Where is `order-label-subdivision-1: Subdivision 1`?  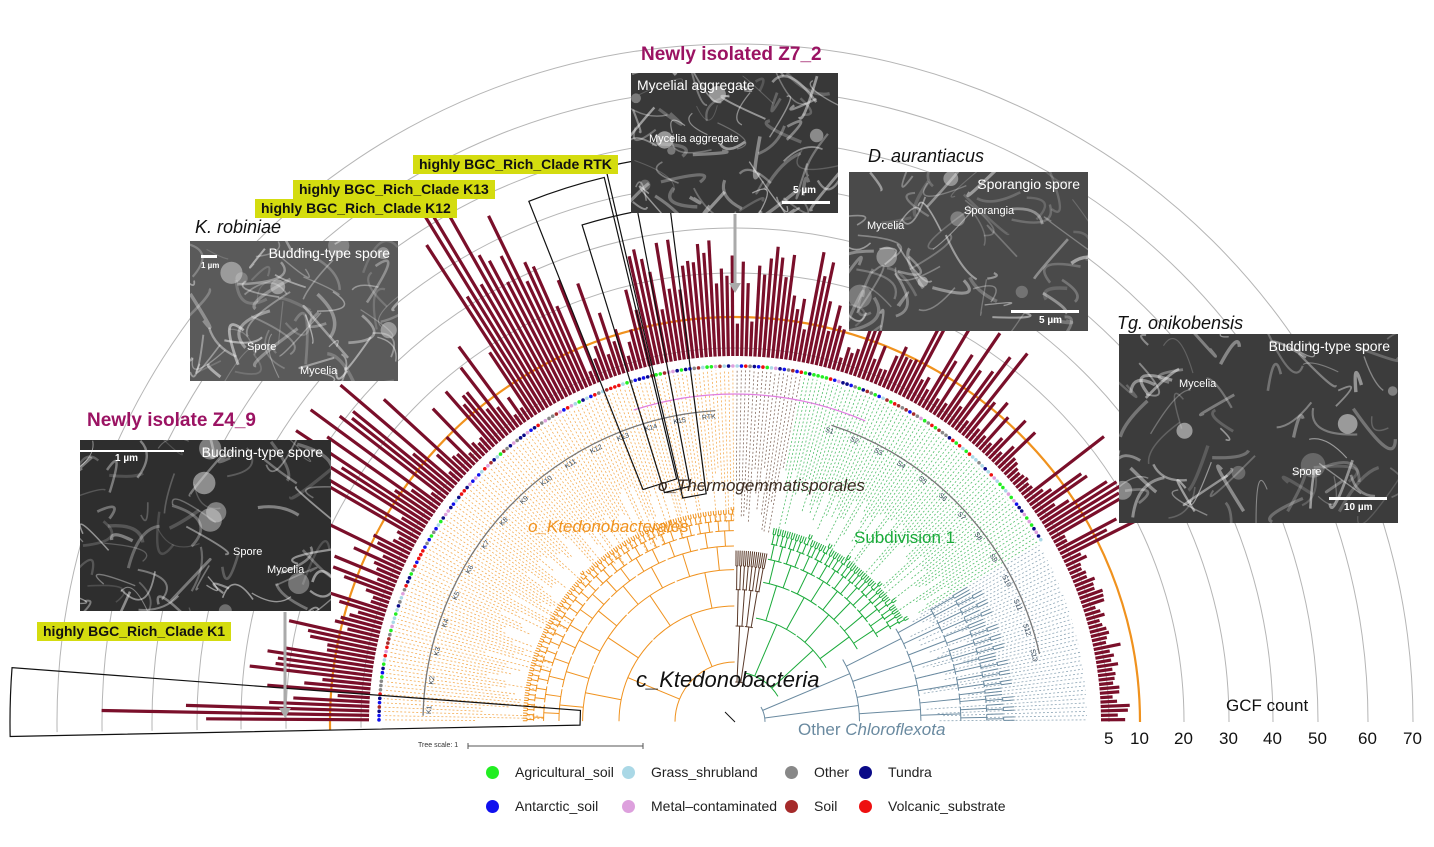 order-label-subdivision-1: Subdivision 1 is located at coordinates (905, 537).